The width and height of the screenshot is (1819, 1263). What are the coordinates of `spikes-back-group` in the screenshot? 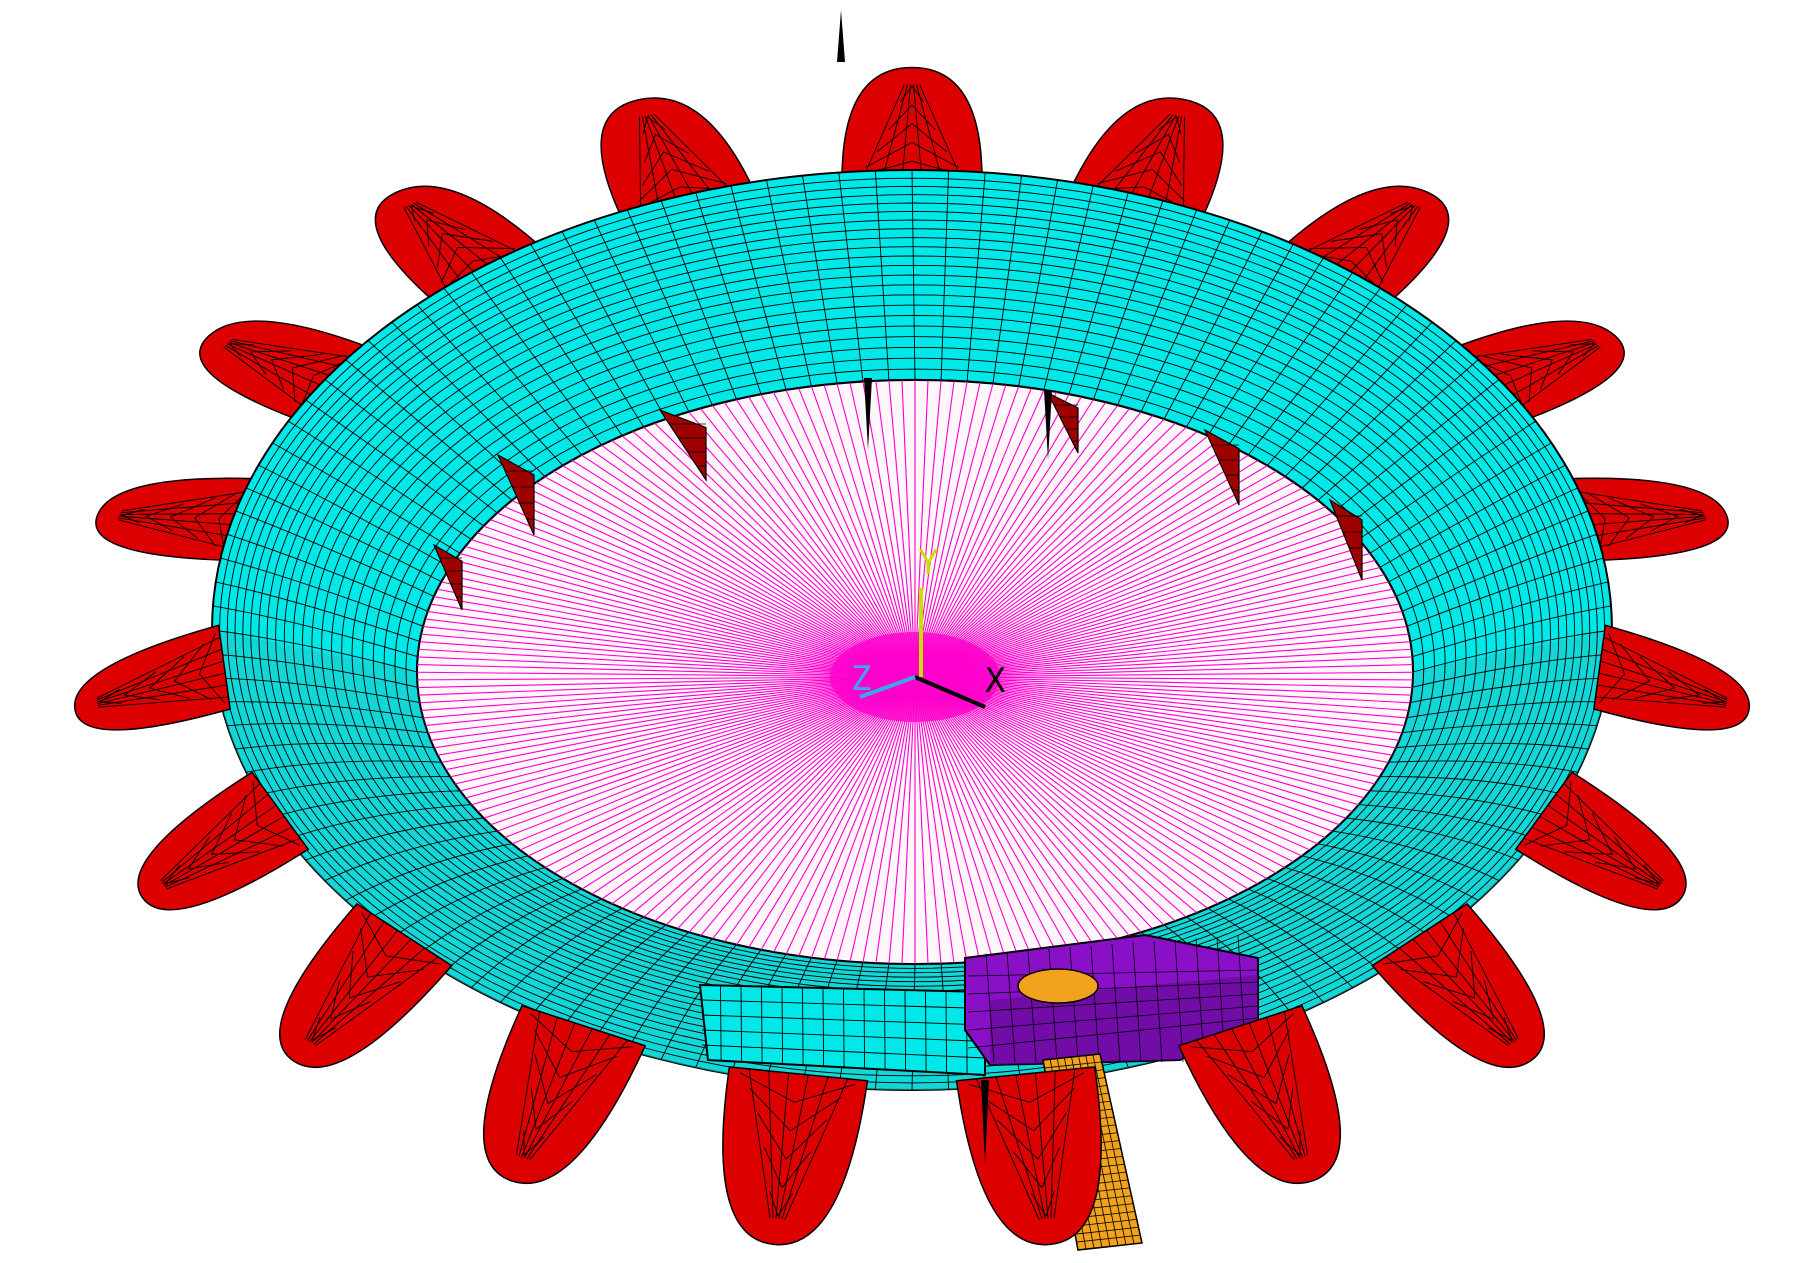 It's located at (841, 36).